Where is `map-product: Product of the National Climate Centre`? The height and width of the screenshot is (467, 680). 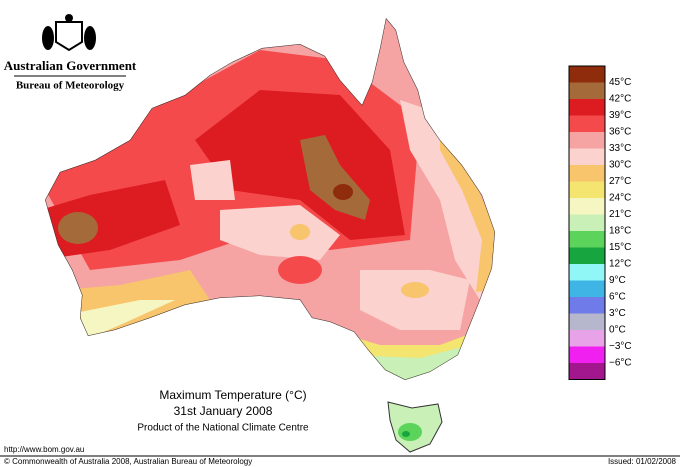
map-product: Product of the National Climate Centre is located at coordinates (223, 428).